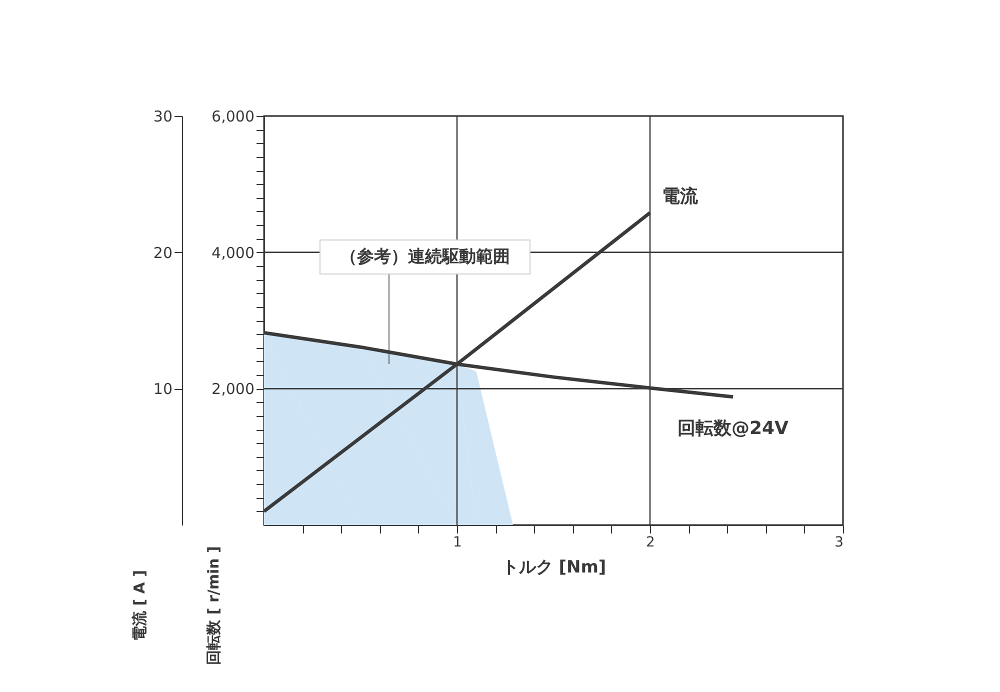 Image resolution: width=1000 pixels, height=692 pixels. What do you see at coordinates (162, 253) in the screenshot?
I see `y2-tick-label: 20` at bounding box center [162, 253].